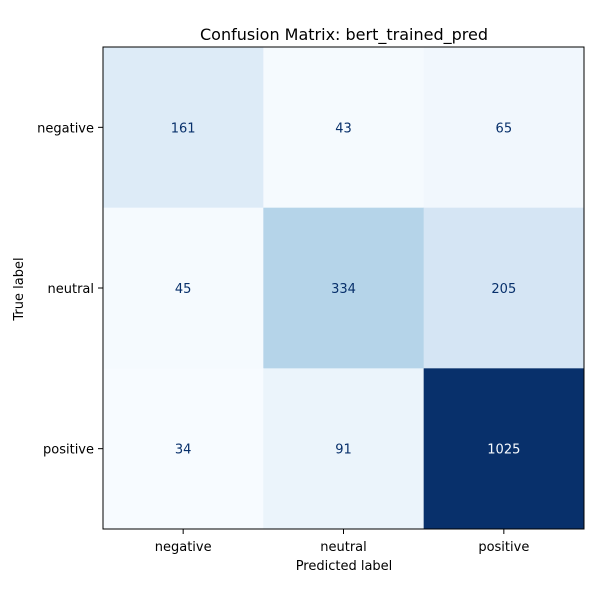  I want to click on matrix-cell-neutral-negative, so click(183, 288).